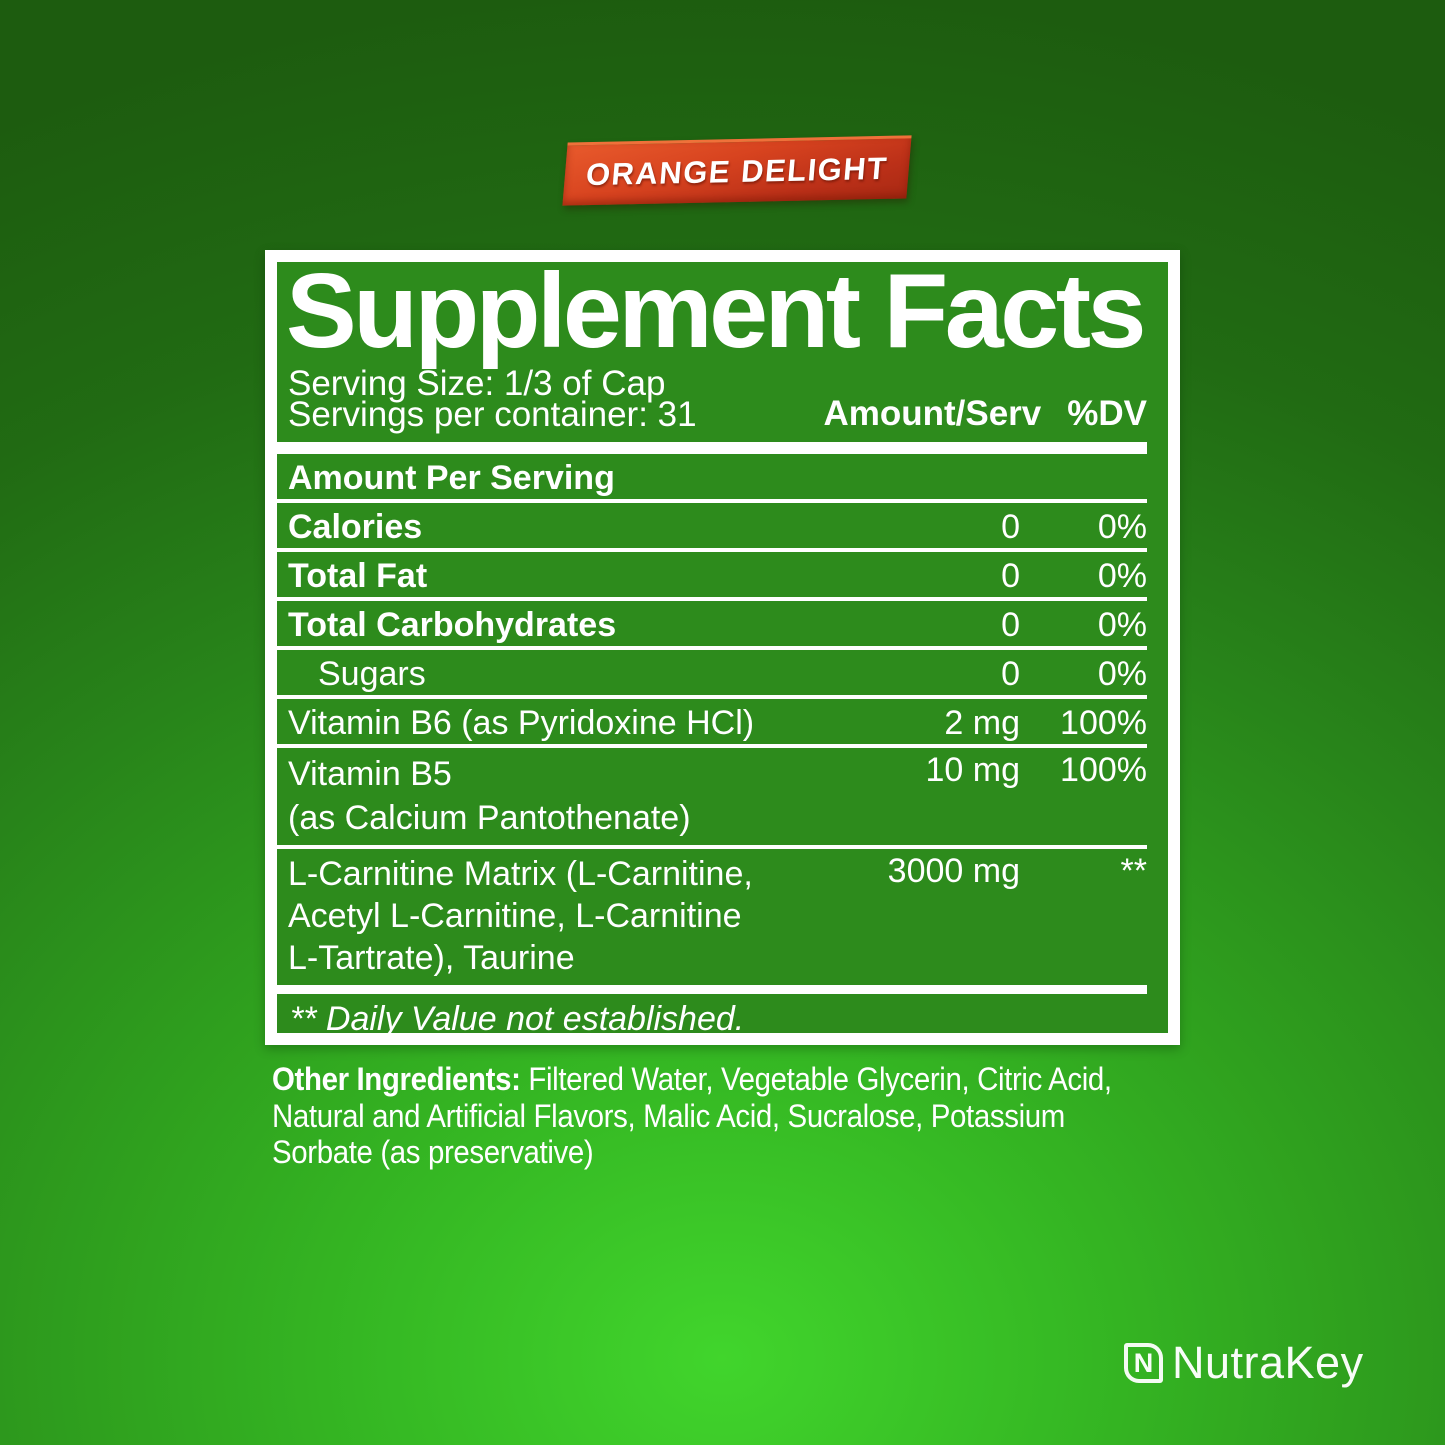 The width and height of the screenshot is (1445, 1445). I want to click on row-name: Vitamin B5 (as Calcium Pantothenate), so click(558, 796).